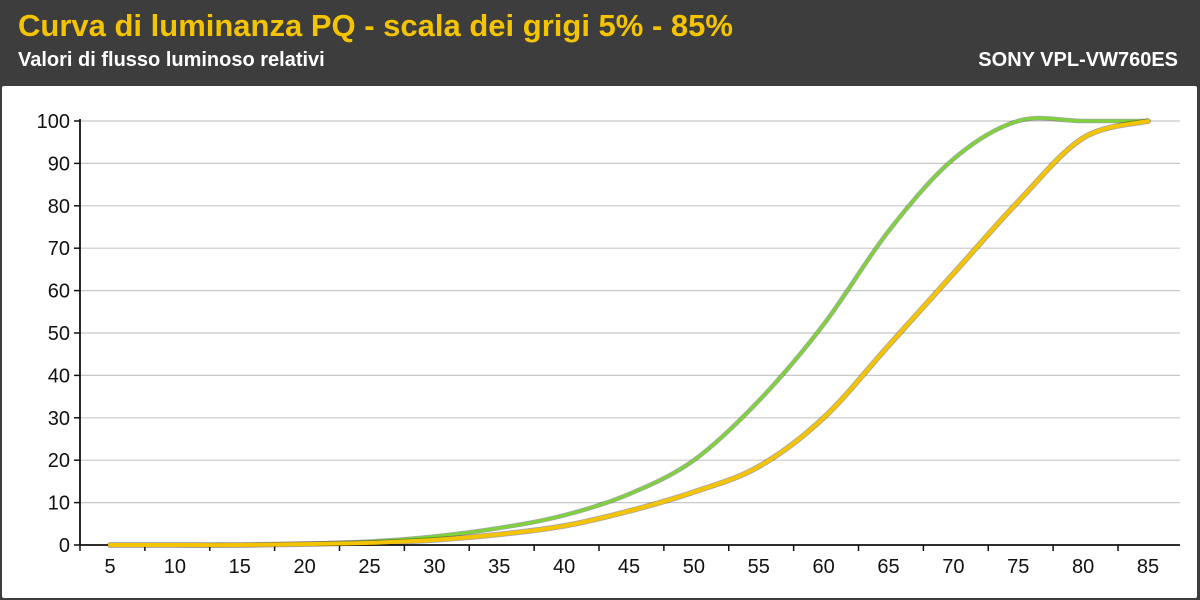  What do you see at coordinates (824, 567) in the screenshot?
I see `x-tick-label: 60` at bounding box center [824, 567].